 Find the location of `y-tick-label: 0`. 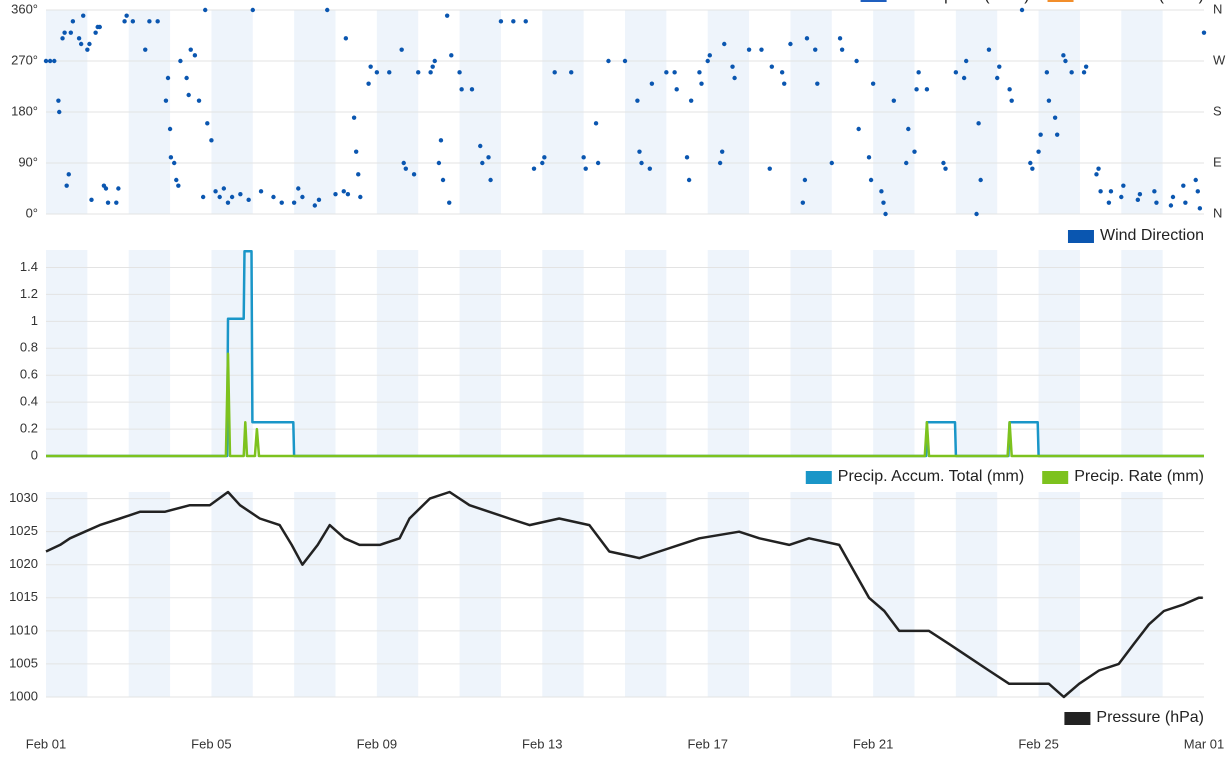

y-tick-label: 0 is located at coordinates (34, 454).